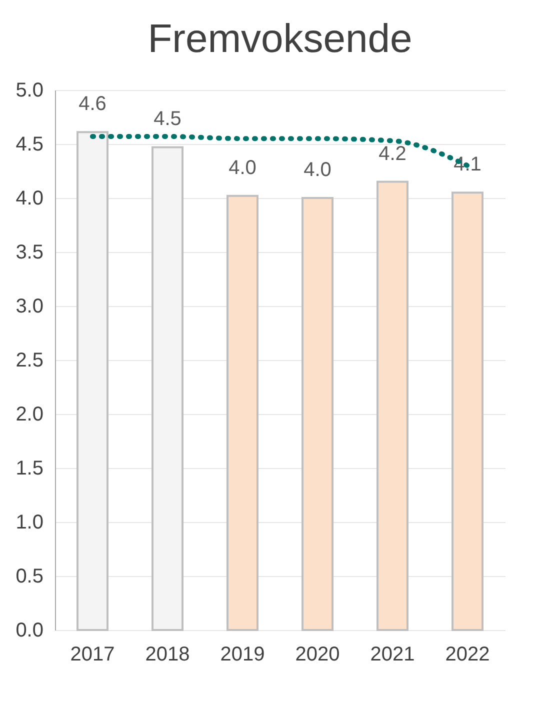  I want to click on y-tick-label: 0.5, so click(30, 577).